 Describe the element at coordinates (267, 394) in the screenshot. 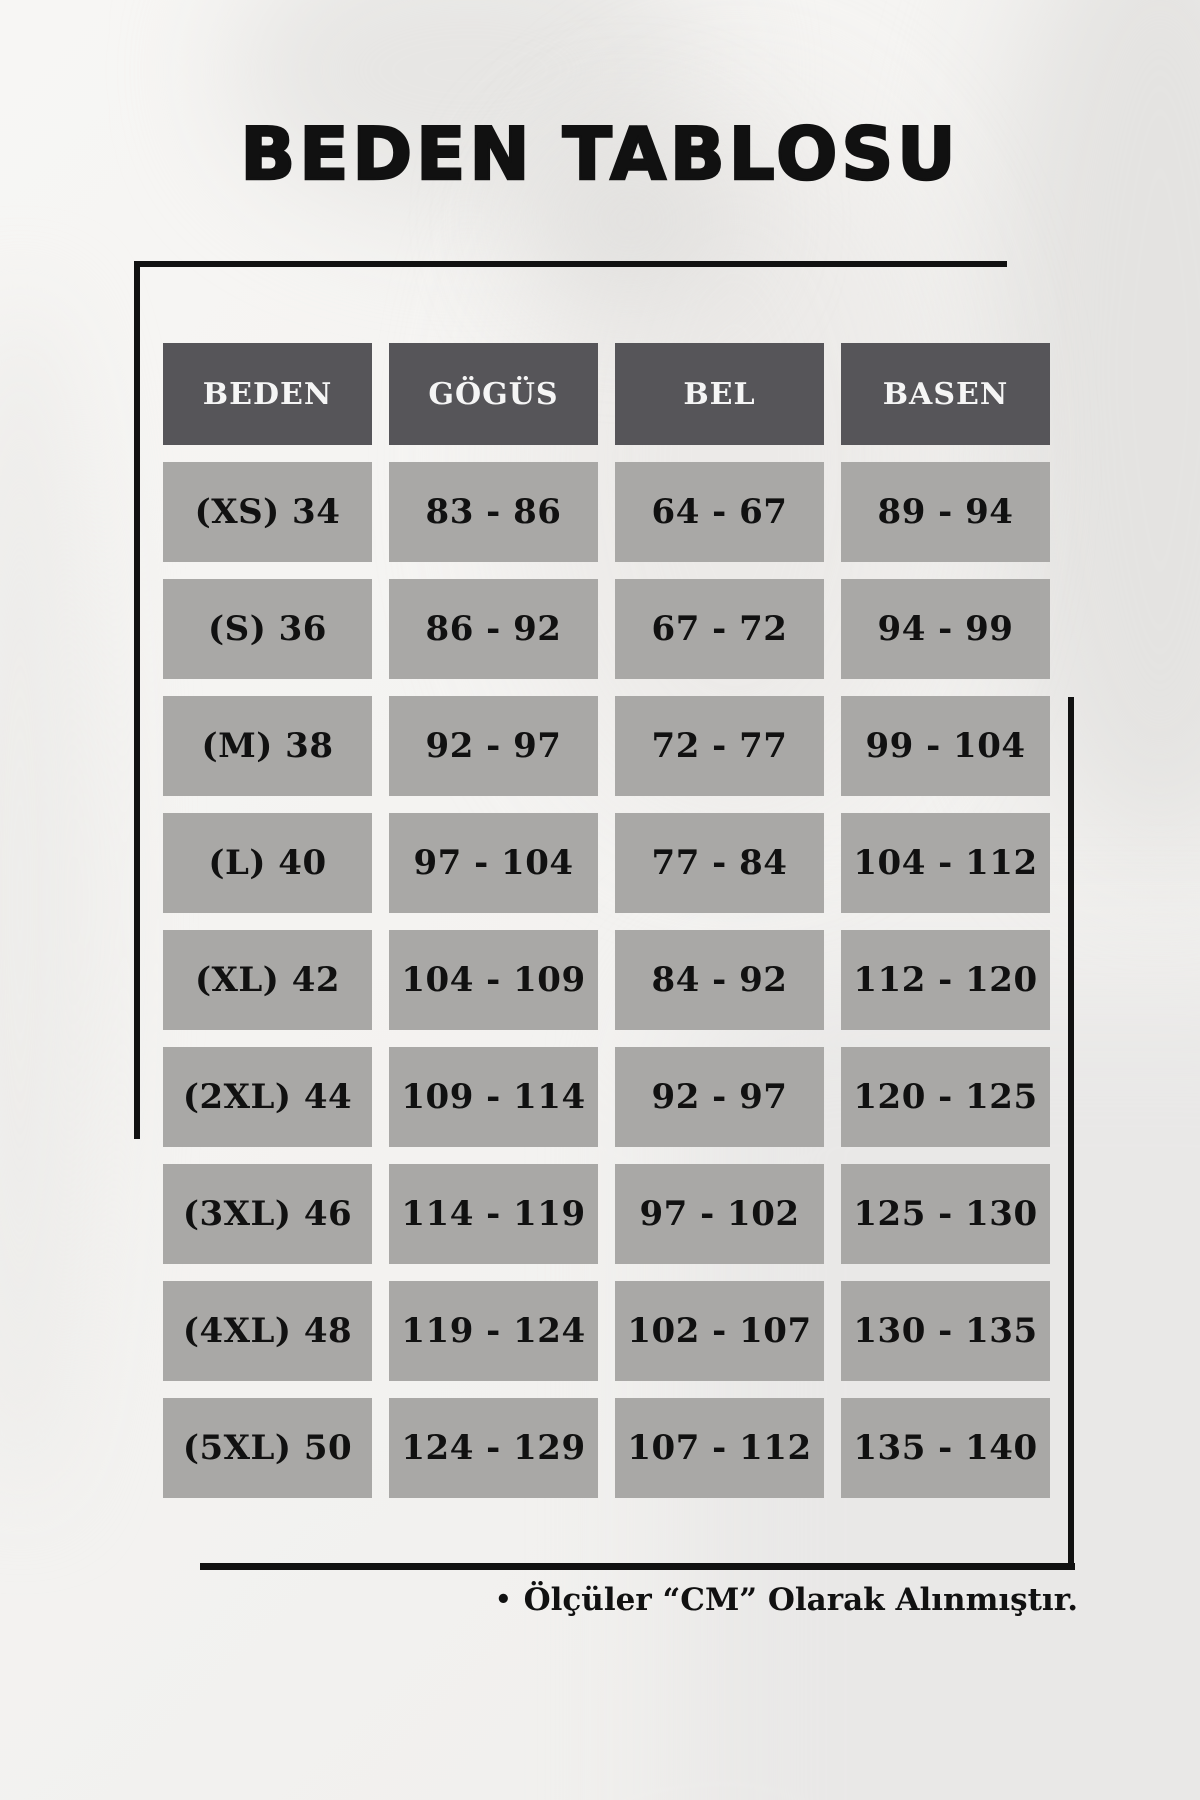

I see `column-header-beden: BEDEN` at that location.